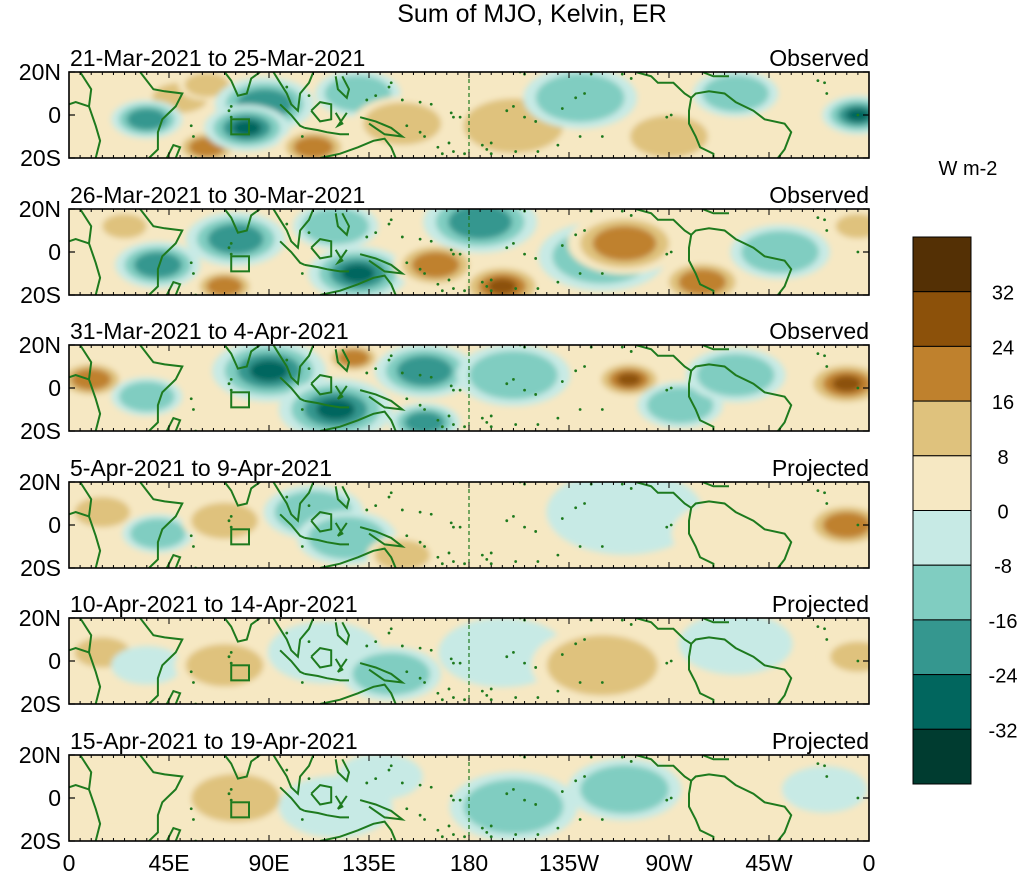 Image resolution: width=1021 pixels, height=889 pixels. What do you see at coordinates (217, 58) in the screenshot?
I see `panel-period-label: 21-Mar-2021 to 25-Mar-2021` at bounding box center [217, 58].